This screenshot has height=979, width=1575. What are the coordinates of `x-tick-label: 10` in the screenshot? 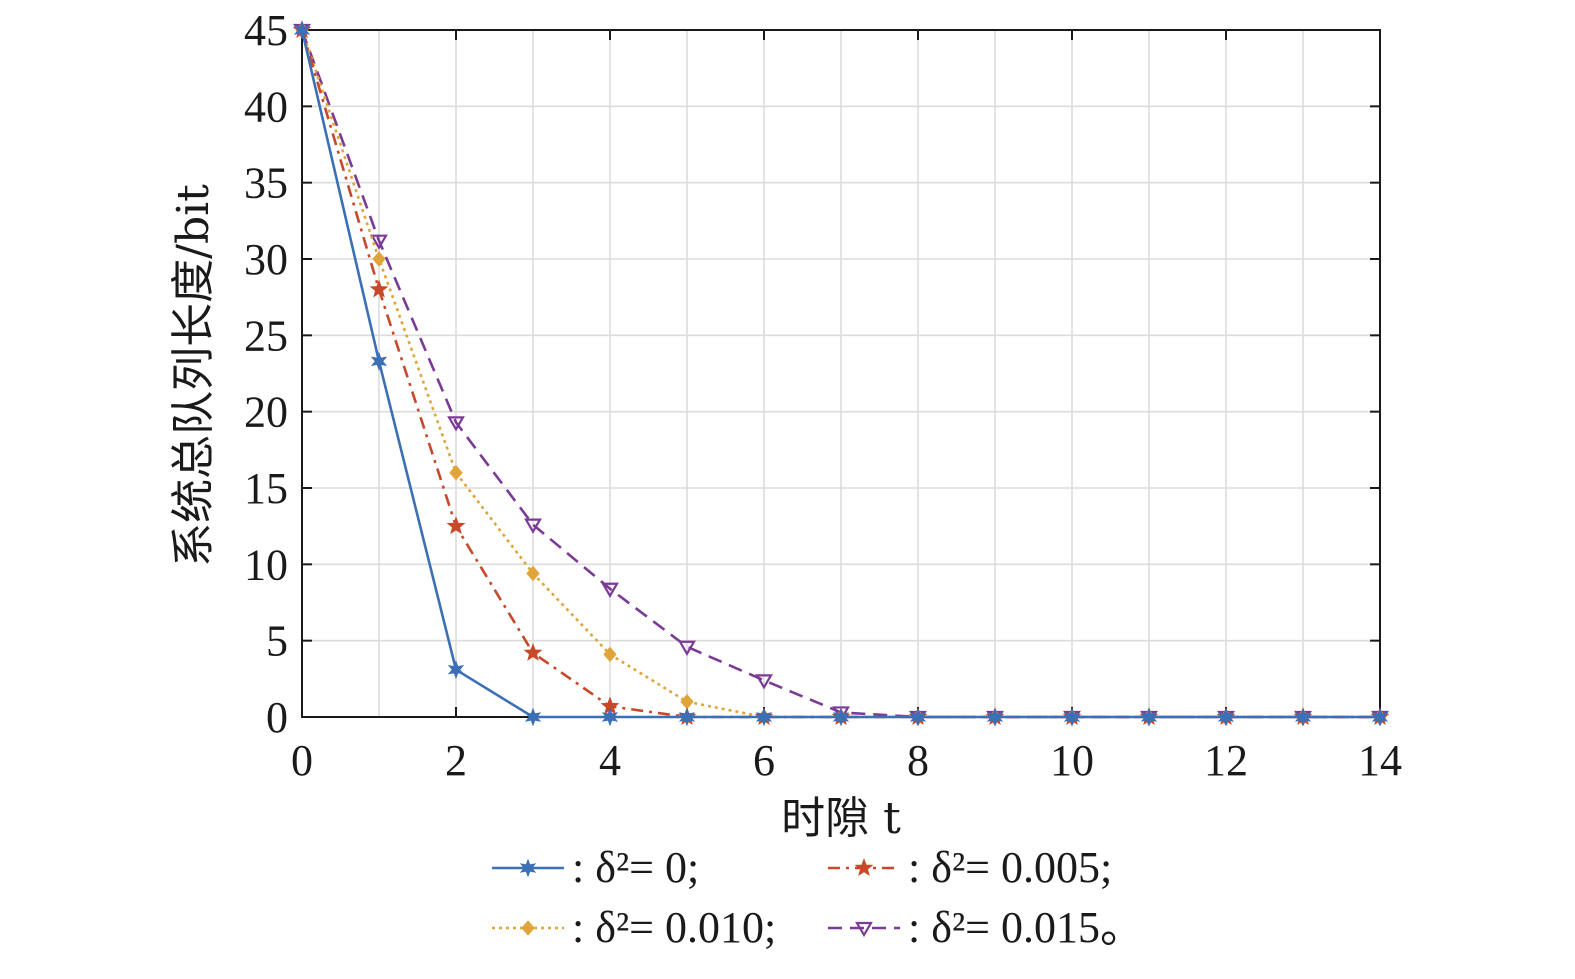 It's located at (1072, 760).